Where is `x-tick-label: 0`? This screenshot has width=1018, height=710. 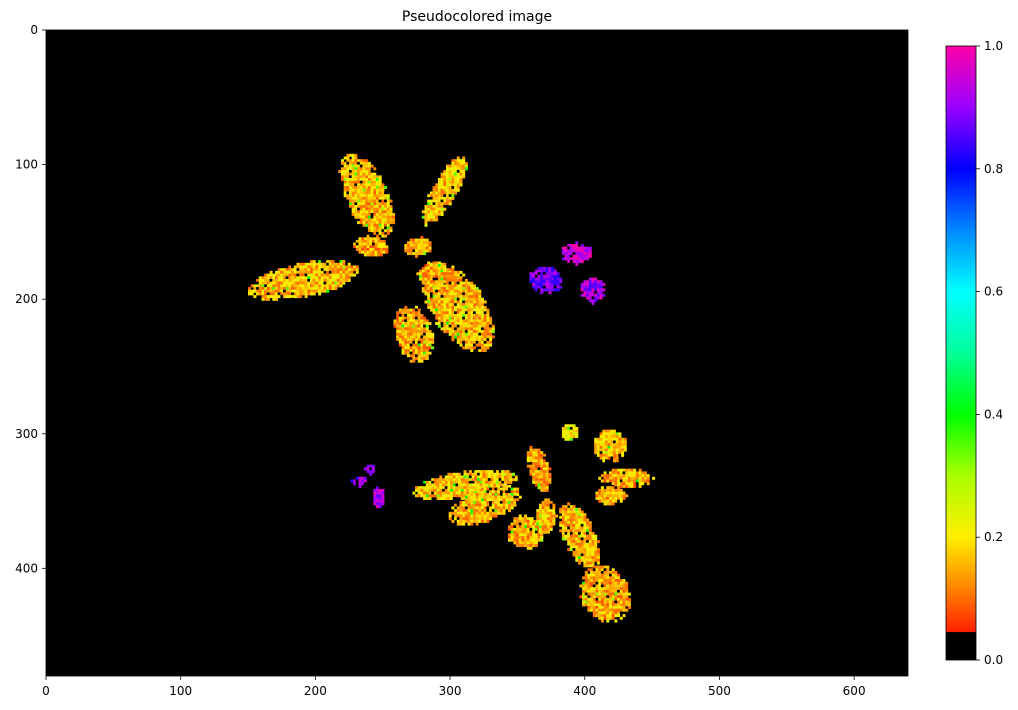
x-tick-label: 0 is located at coordinates (46, 691).